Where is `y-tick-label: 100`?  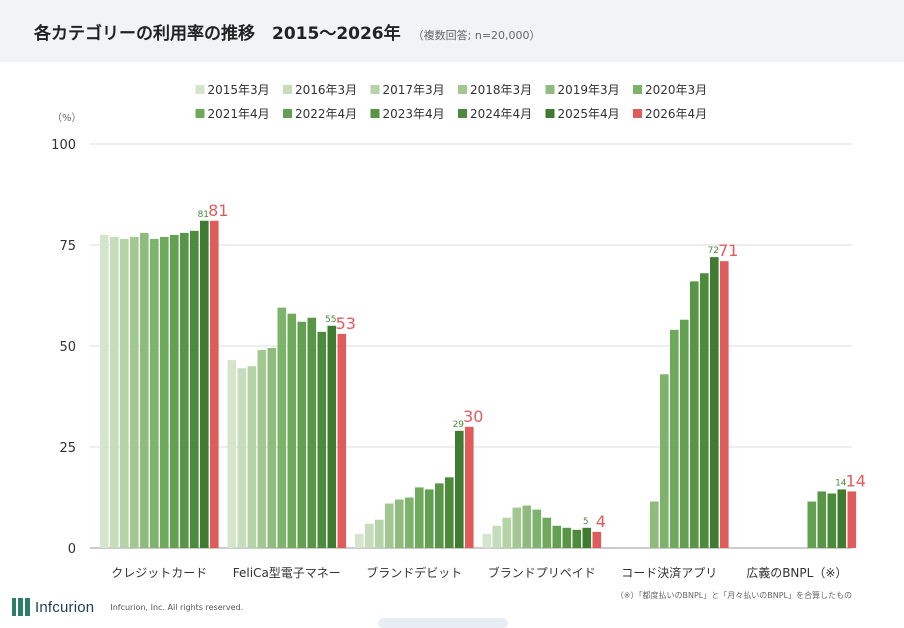 y-tick-label: 100 is located at coordinates (63, 145).